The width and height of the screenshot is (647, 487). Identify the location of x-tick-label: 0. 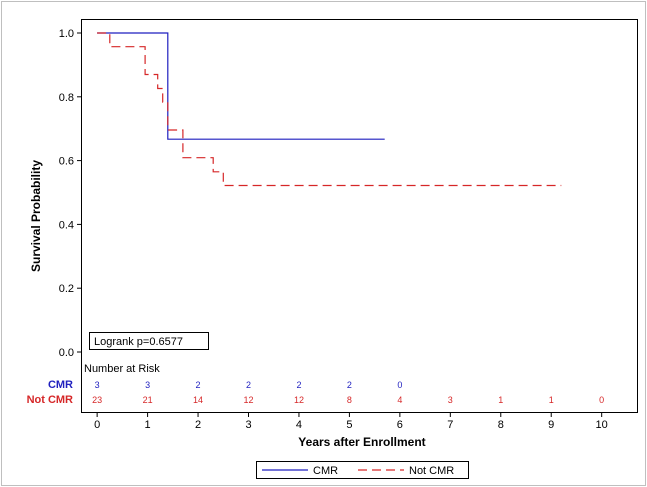
(97, 425).